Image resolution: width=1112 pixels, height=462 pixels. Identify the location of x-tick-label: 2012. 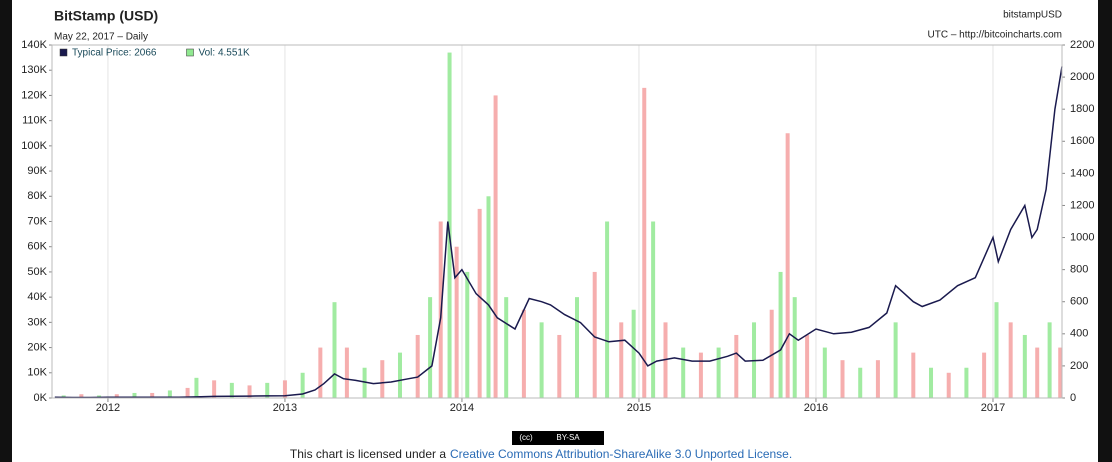
(108, 408).